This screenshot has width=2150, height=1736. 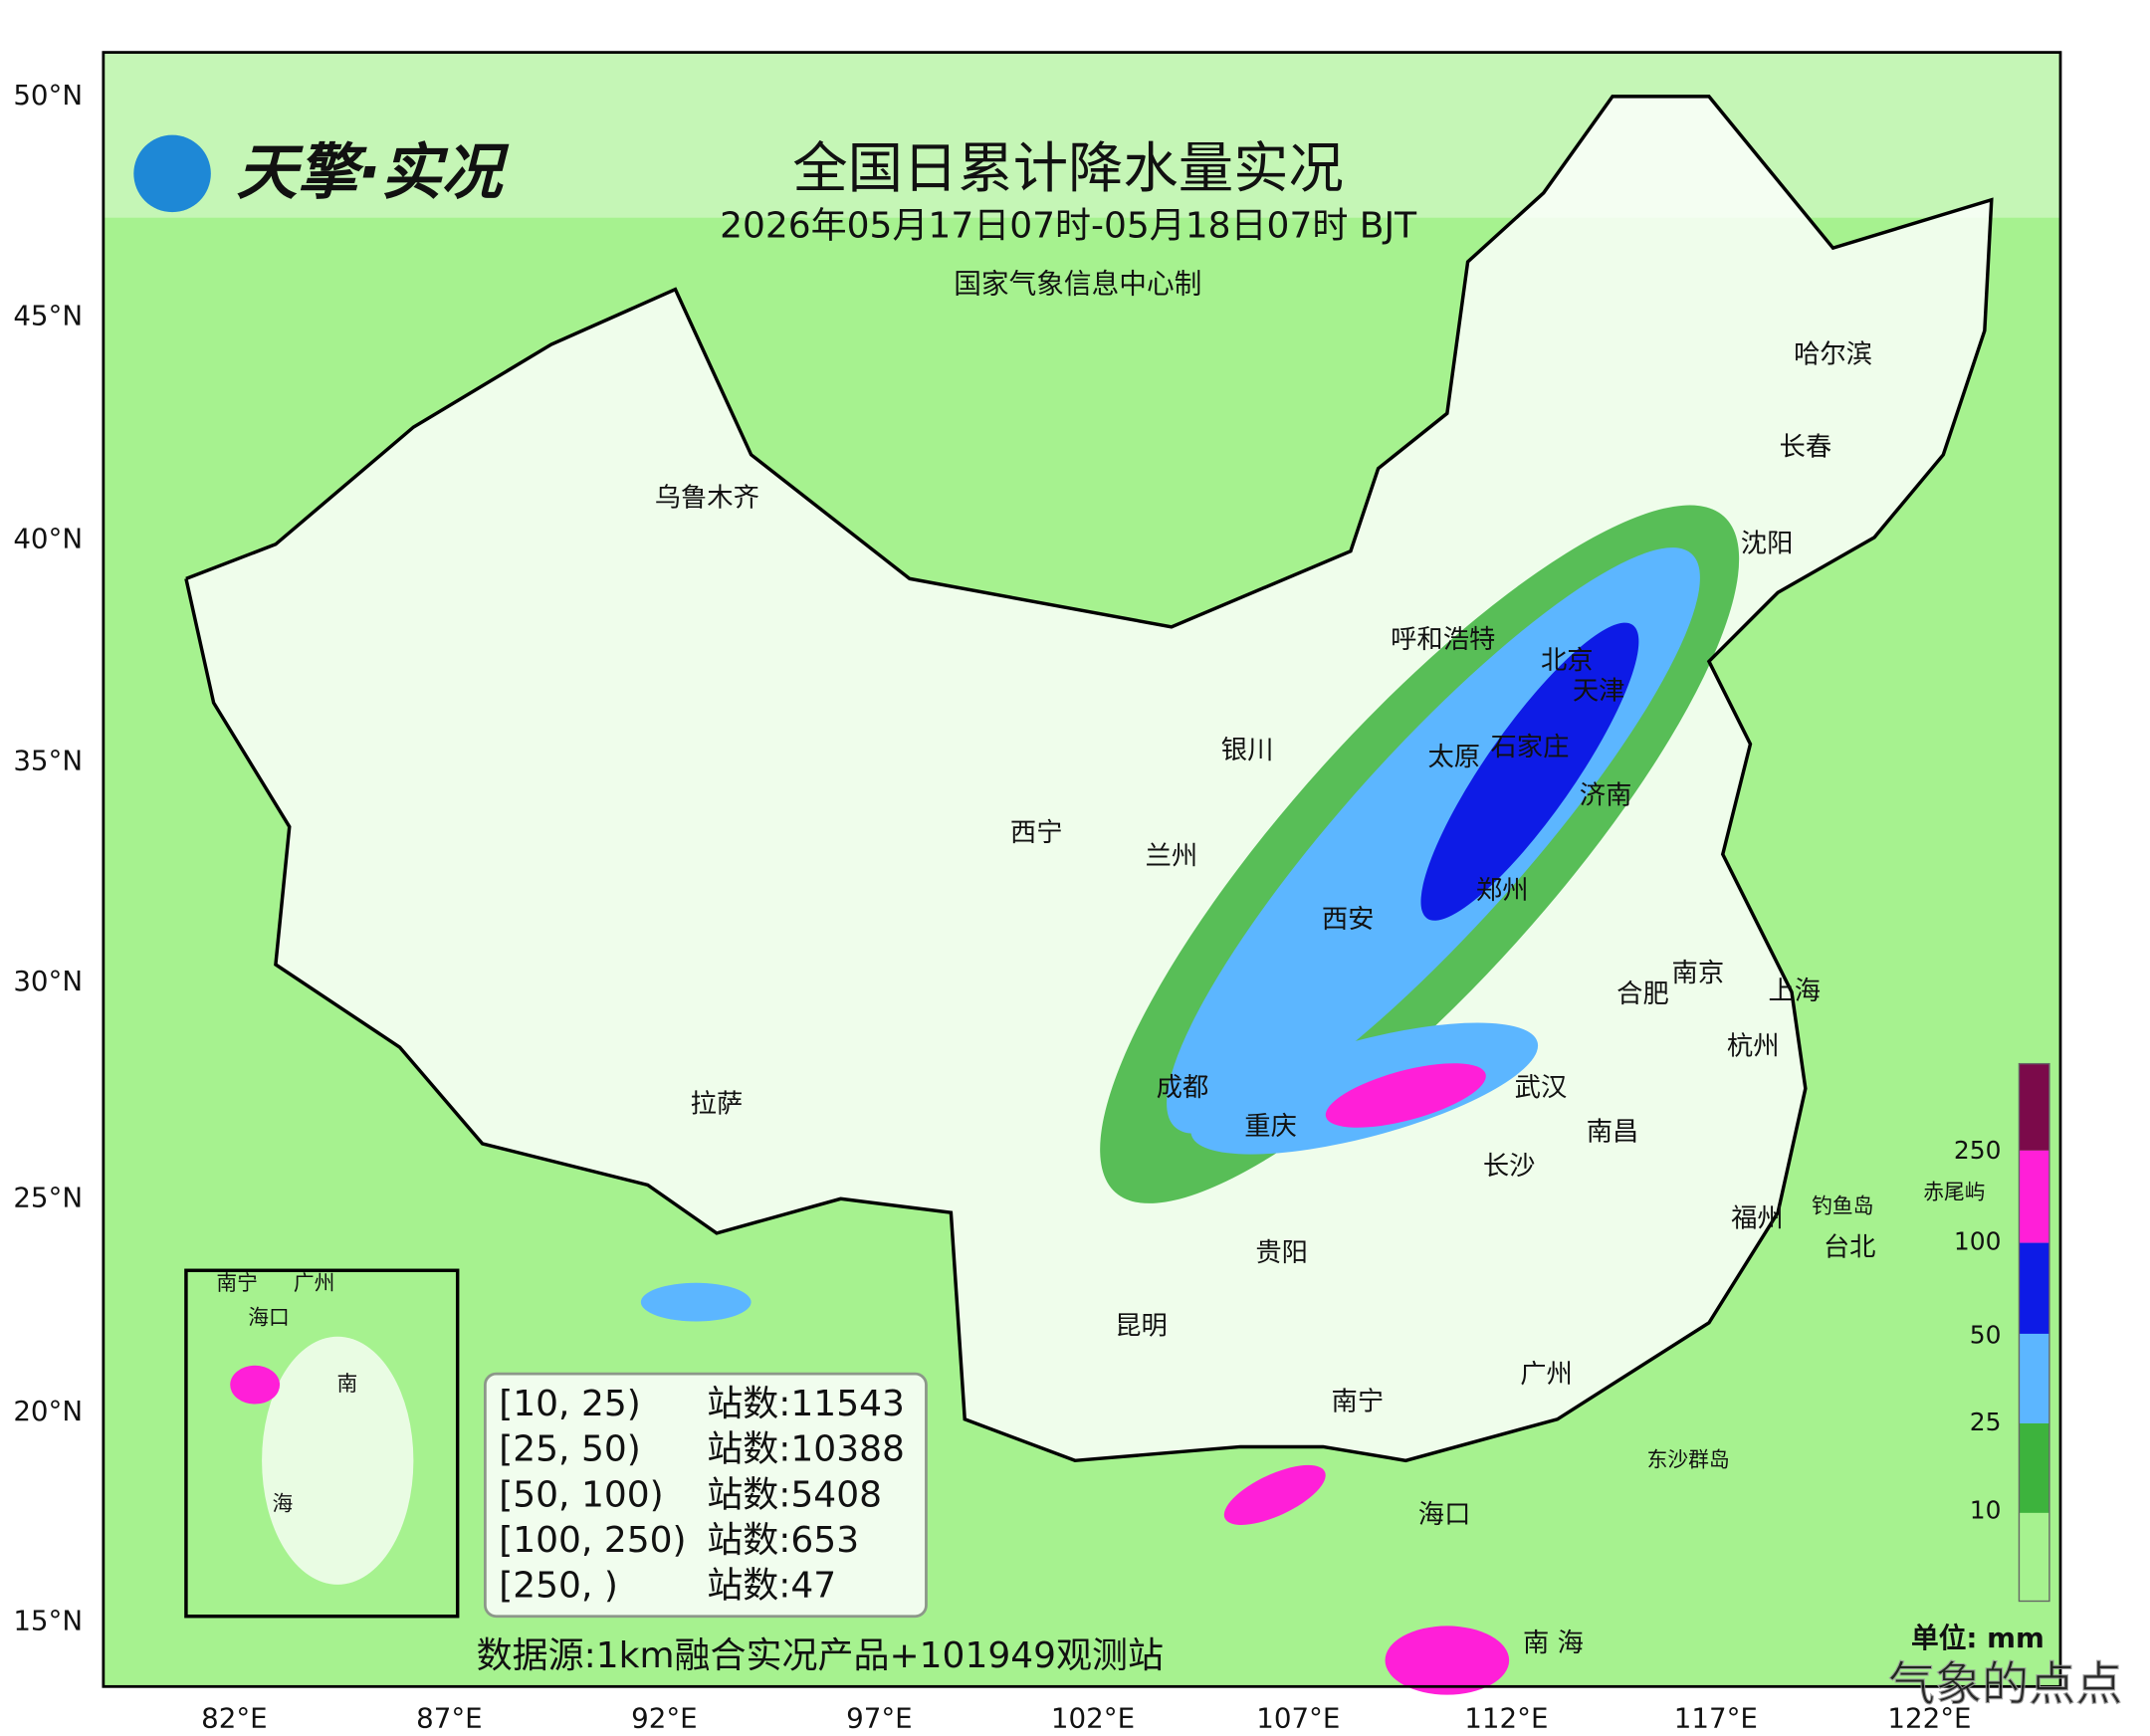 I want to click on city-label: 拉萨, so click(x=717, y=1105).